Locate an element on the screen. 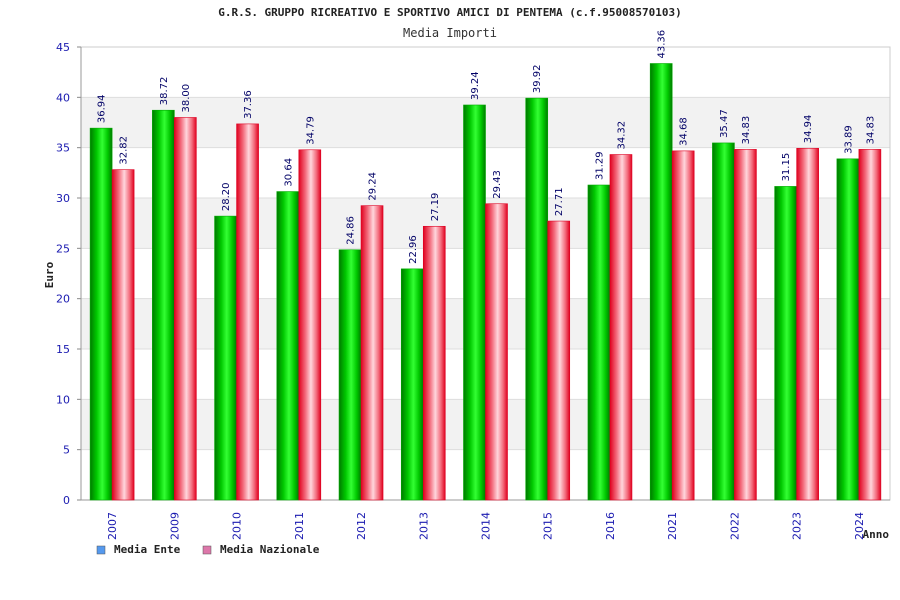 The image size is (900, 600). data-label: 34.94 is located at coordinates (808, 129).